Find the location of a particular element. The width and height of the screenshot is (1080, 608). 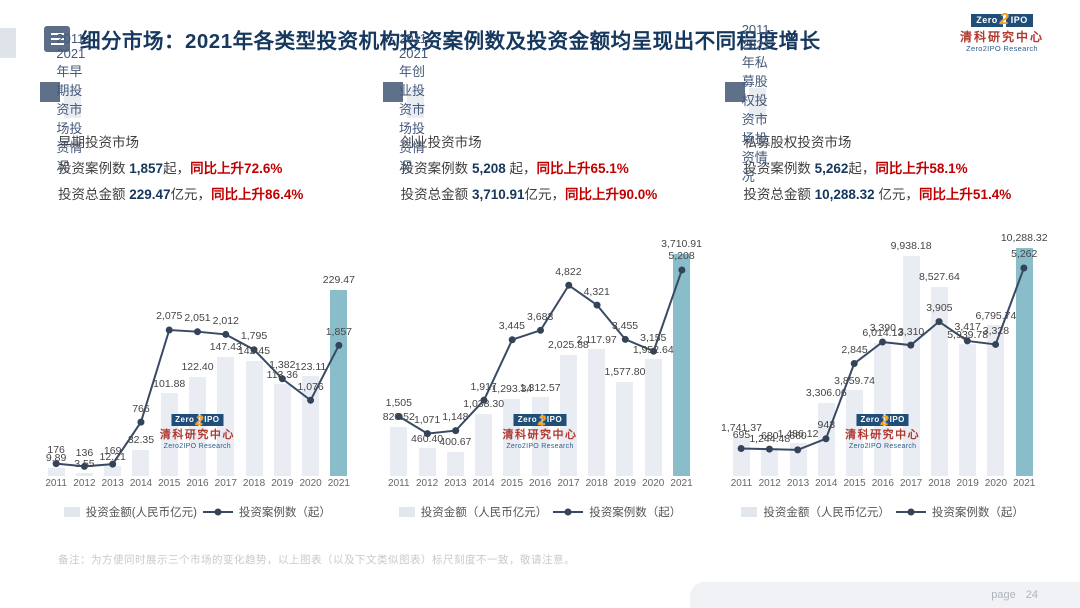

zero2ipo-logo-mark: Zero 2 IPO is located at coordinates (1002, 20).